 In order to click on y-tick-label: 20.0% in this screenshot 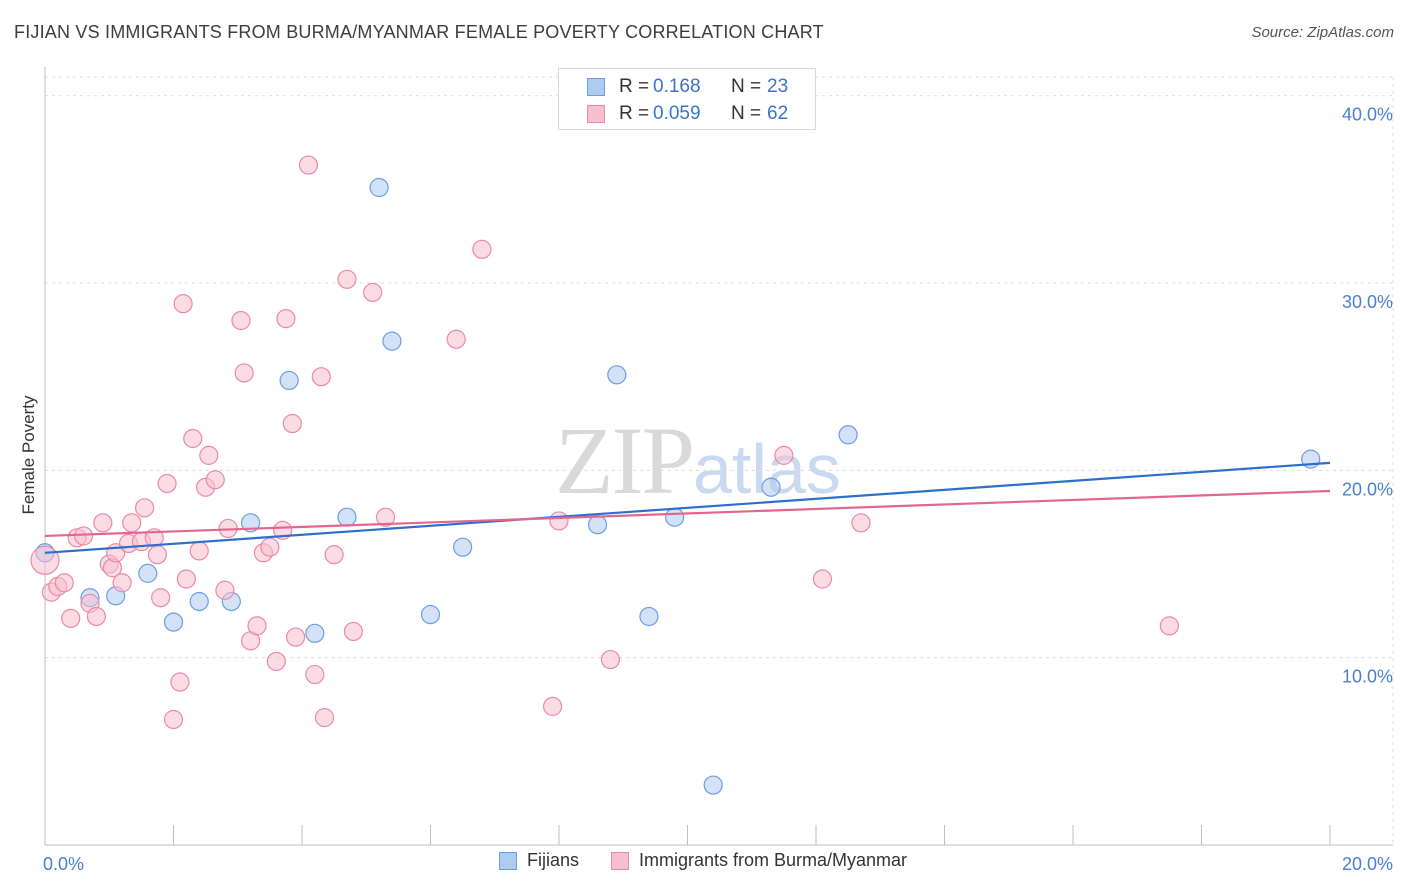, I will do `click(1367, 489)`.